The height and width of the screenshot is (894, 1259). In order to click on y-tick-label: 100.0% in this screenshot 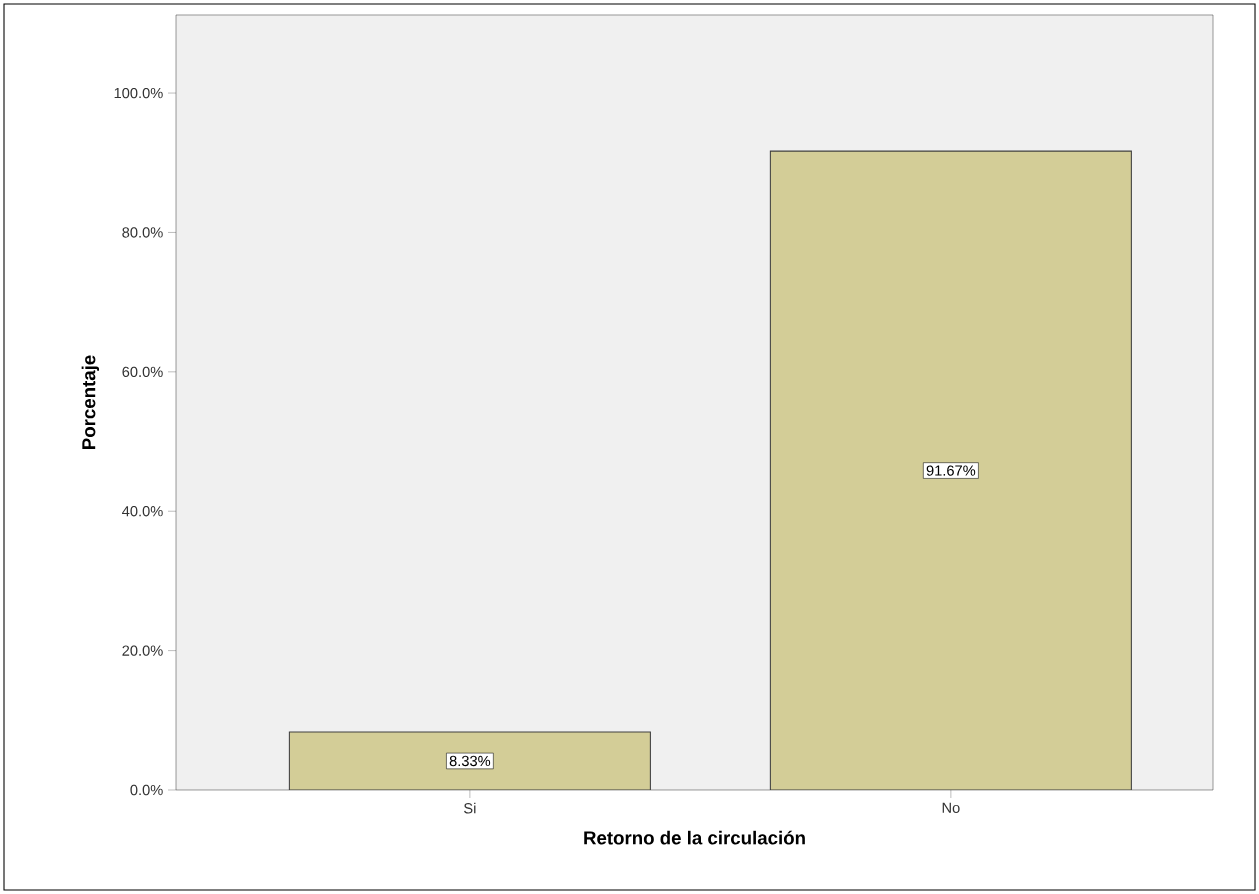, I will do `click(138, 93)`.